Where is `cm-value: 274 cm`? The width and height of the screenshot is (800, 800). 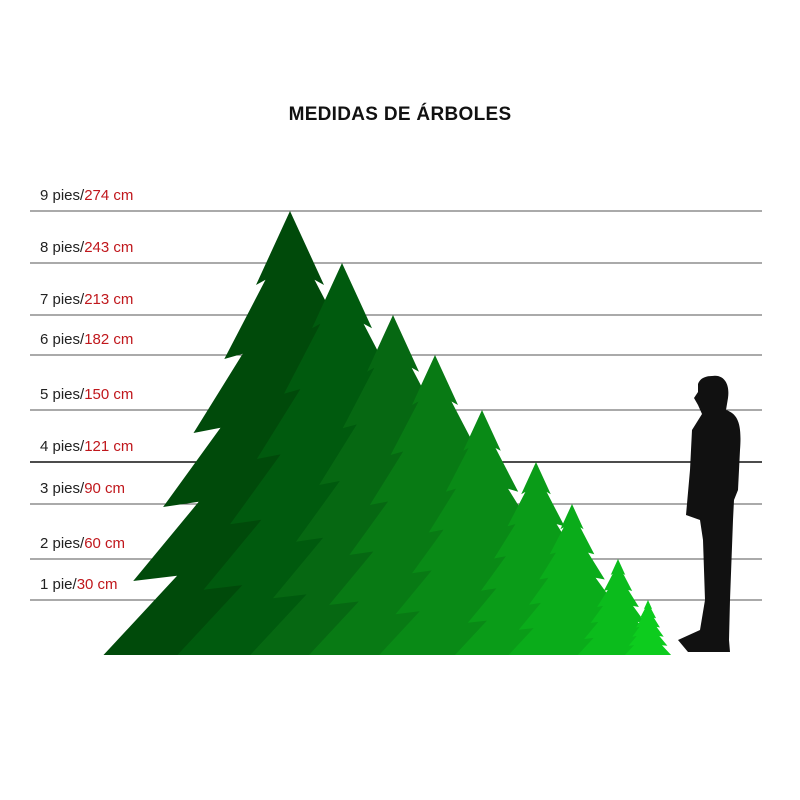
cm-value: 274 cm is located at coordinates (109, 195).